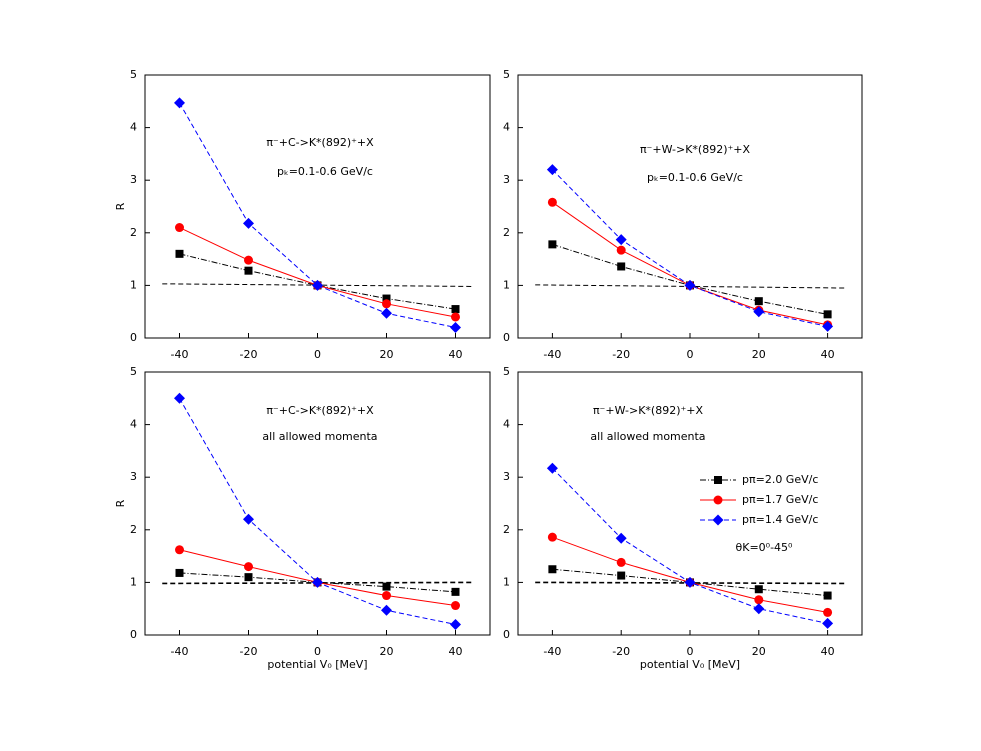 The height and width of the screenshot is (751, 981). What do you see at coordinates (133, 529) in the screenshot?
I see `y-tick-label: 2` at bounding box center [133, 529].